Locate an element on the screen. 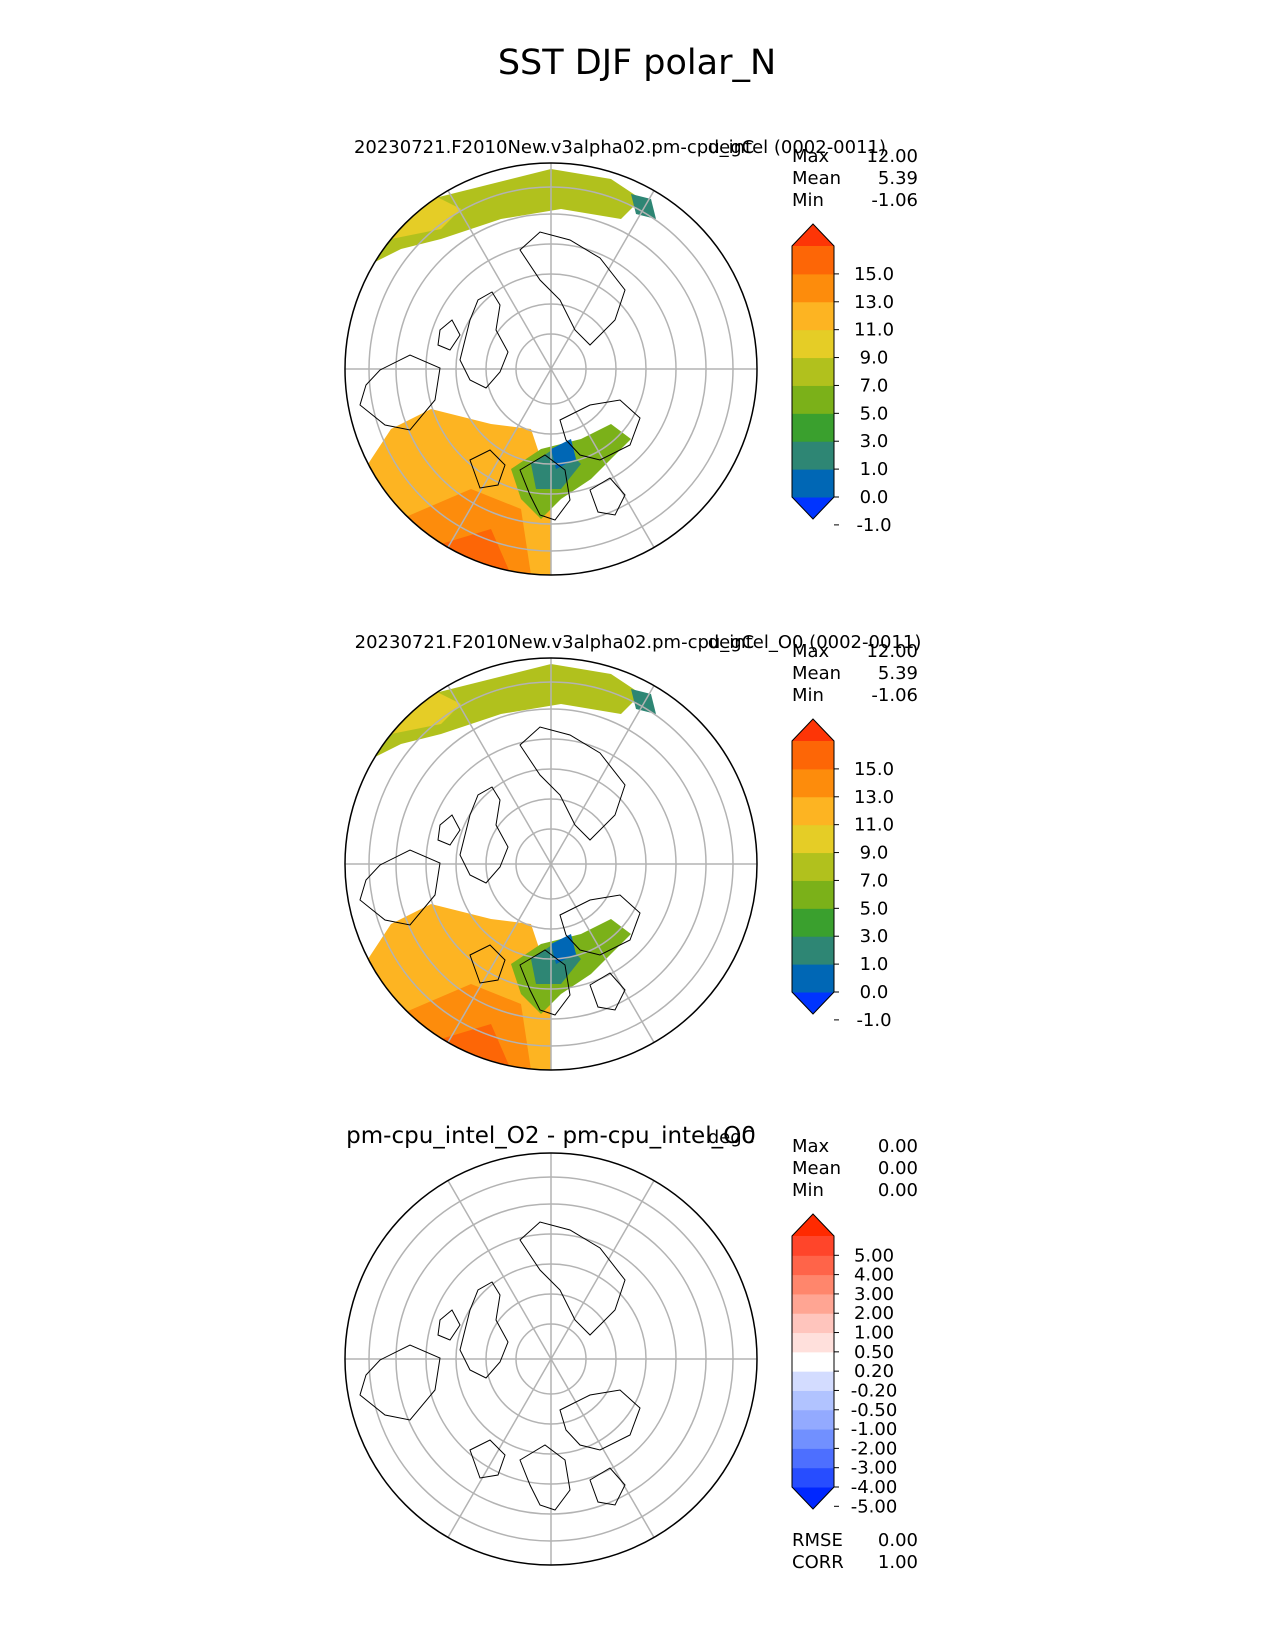  colorbar-tick-label: -3.00 is located at coordinates (874, 1468).